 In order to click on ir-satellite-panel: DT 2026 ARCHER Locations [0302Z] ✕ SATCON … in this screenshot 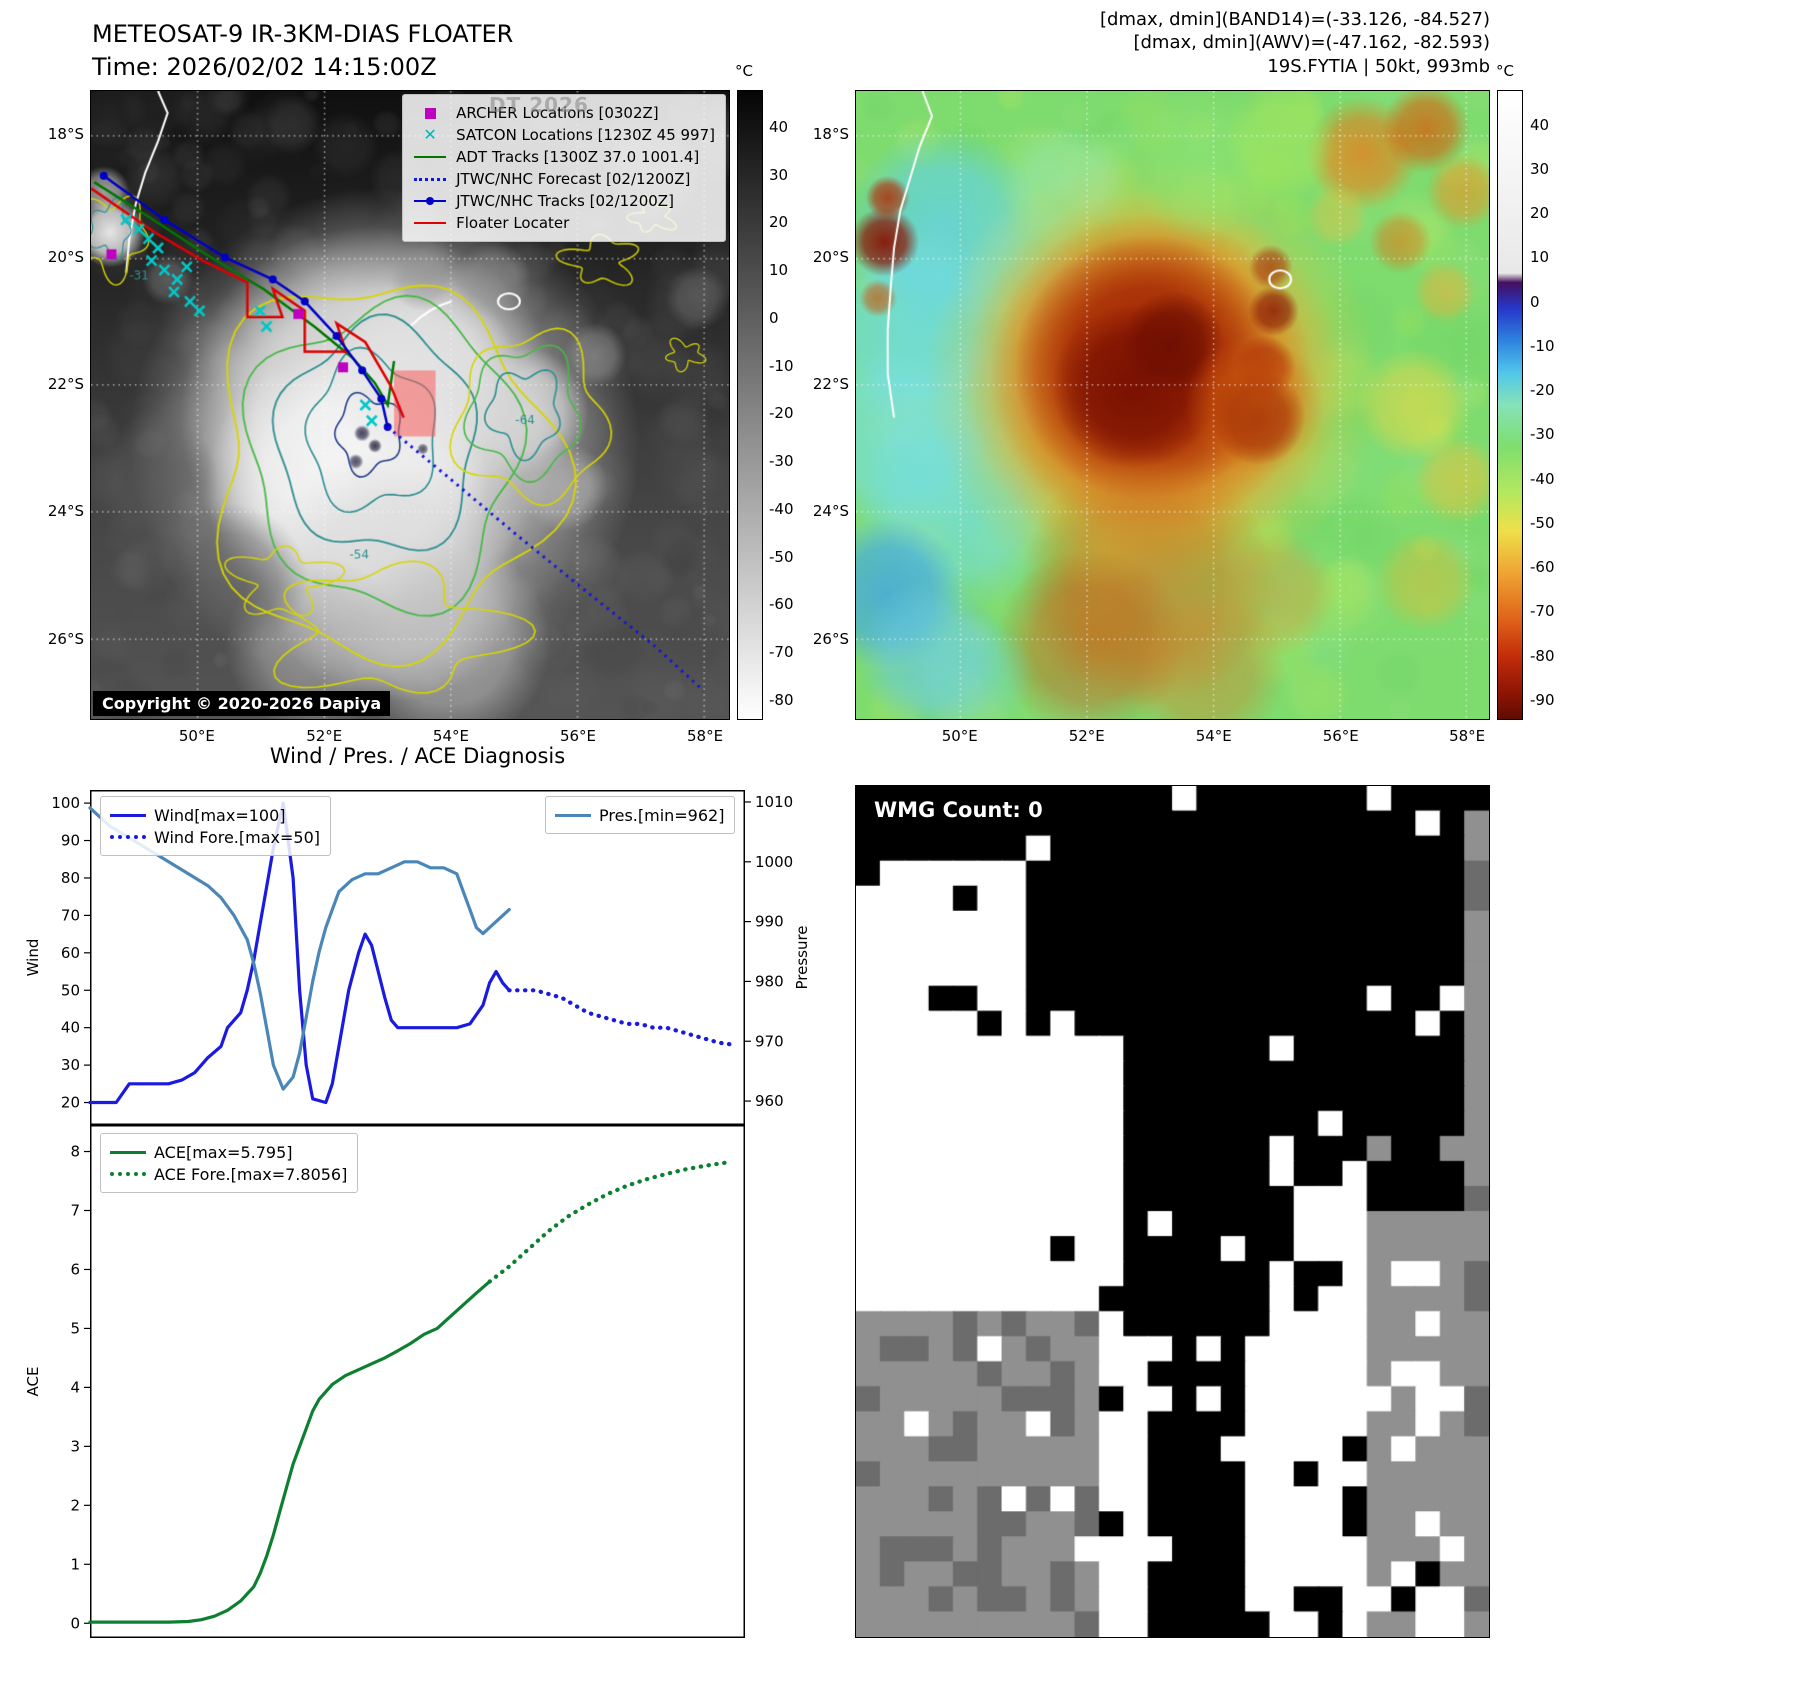, I will do `click(410, 405)`.